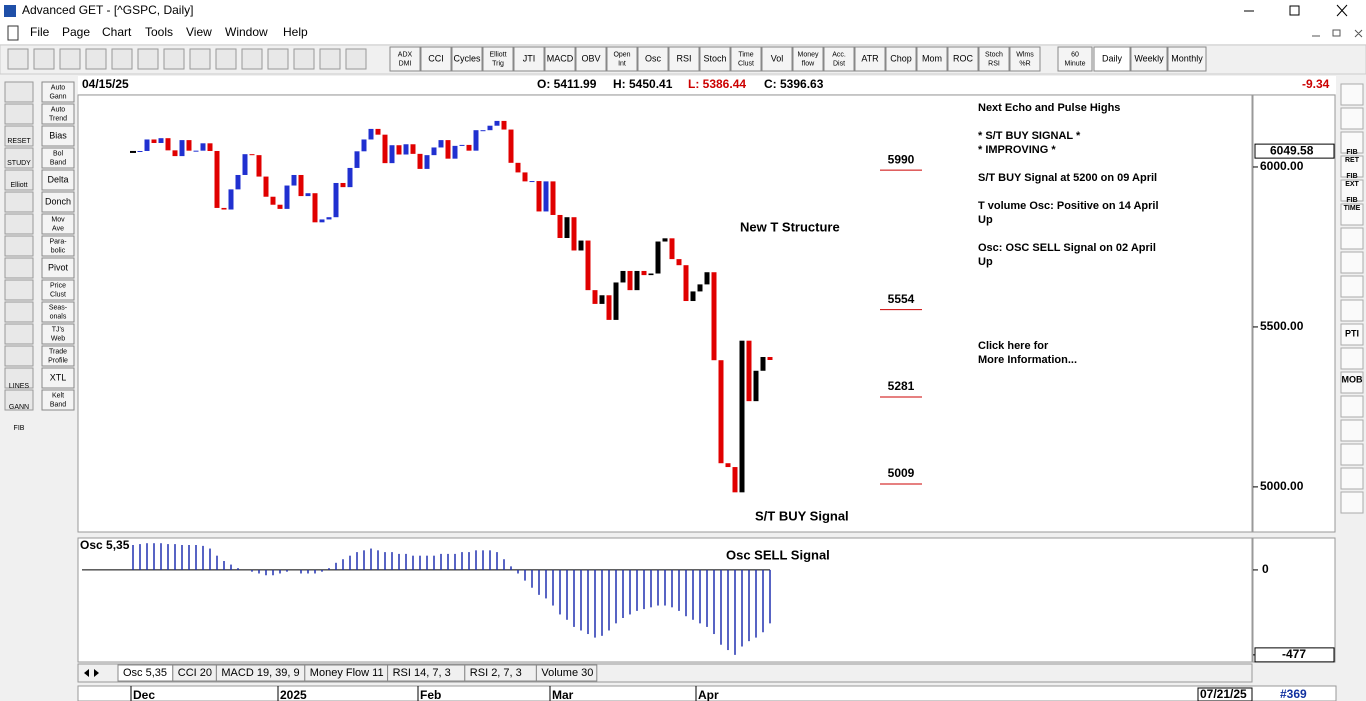 This screenshot has height=701, width=1366. I want to click on close, so click(1342, 10).